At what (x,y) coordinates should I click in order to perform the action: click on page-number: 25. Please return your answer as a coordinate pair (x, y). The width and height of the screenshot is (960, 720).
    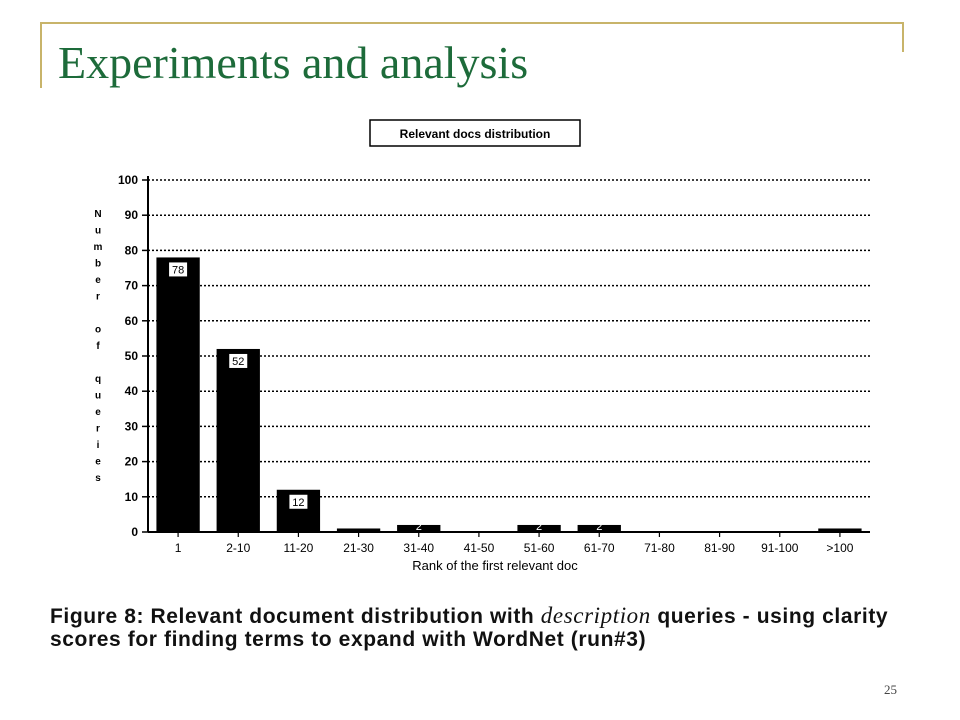
    Looking at the image, I should click on (890, 689).